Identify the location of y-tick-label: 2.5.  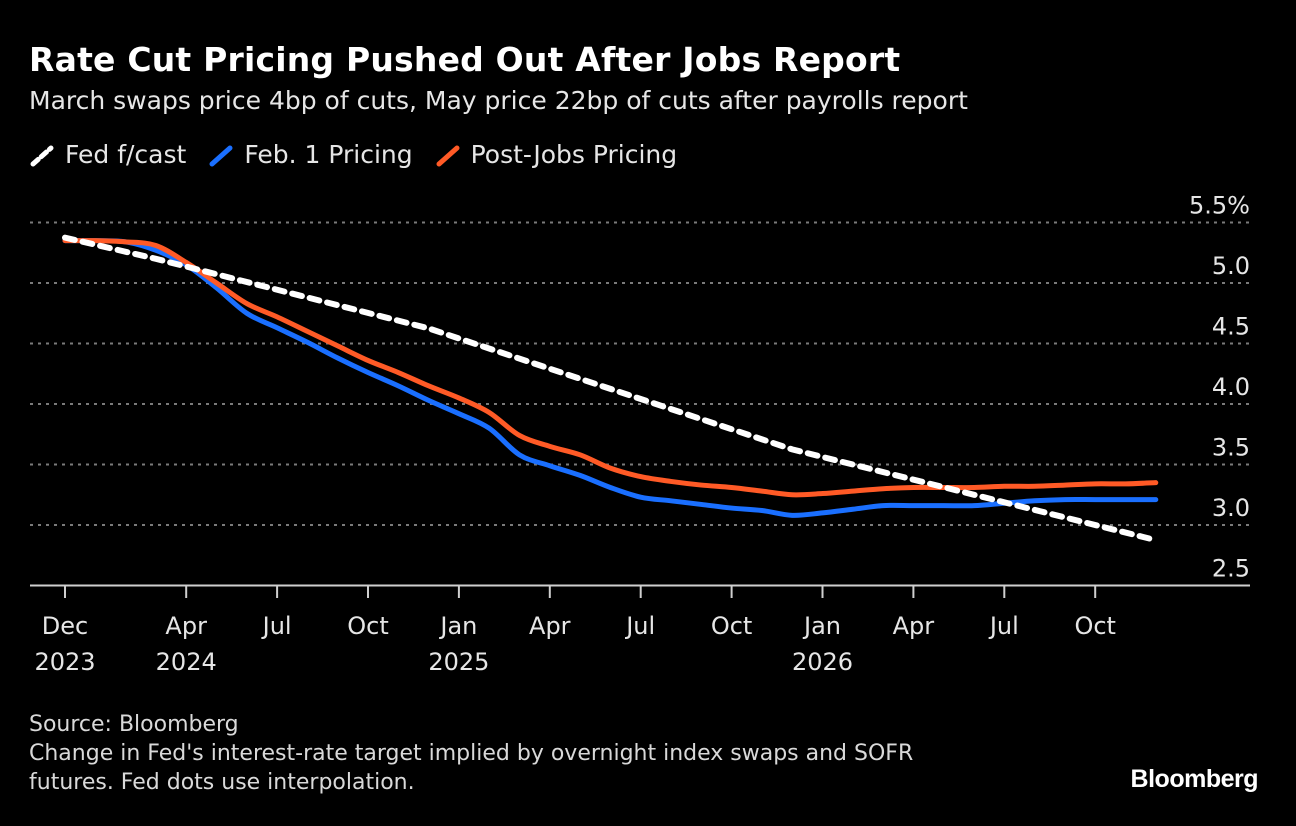
(1231, 569).